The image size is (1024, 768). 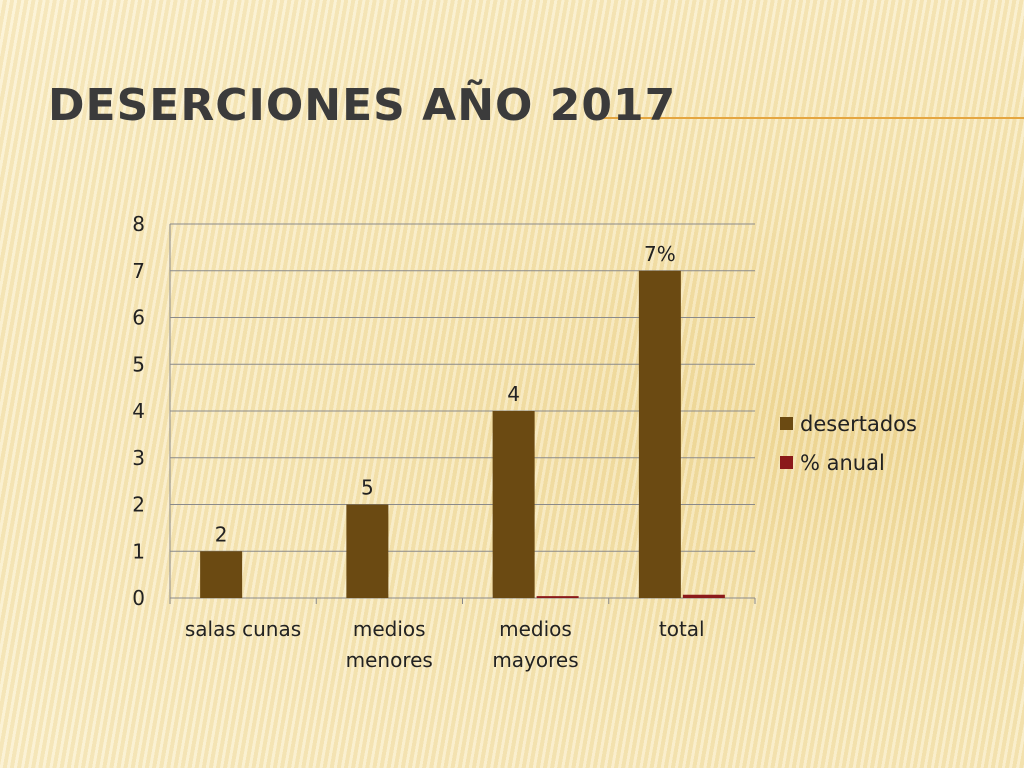 I want to click on legend-label: % anual, so click(x=842, y=463).